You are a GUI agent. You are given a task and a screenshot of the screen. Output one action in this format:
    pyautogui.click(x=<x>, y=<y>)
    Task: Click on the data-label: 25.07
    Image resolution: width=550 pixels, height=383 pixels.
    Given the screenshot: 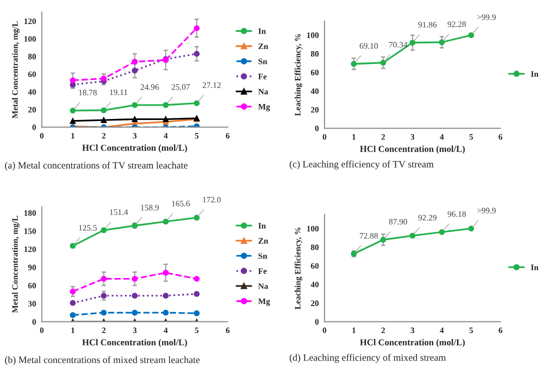 What is the action you would take?
    pyautogui.click(x=181, y=87)
    